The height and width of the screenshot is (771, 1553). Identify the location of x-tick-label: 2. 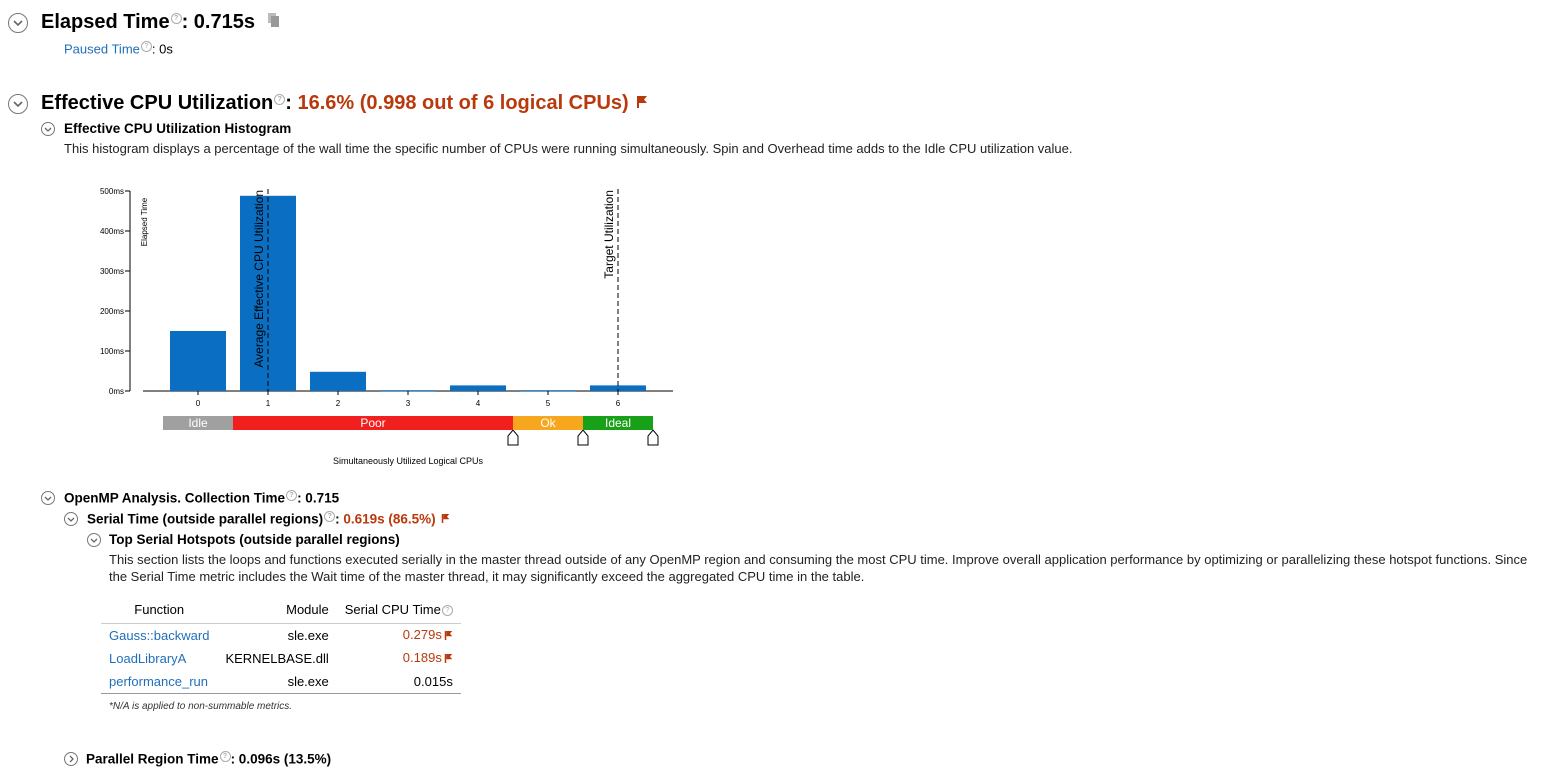
(338, 403).